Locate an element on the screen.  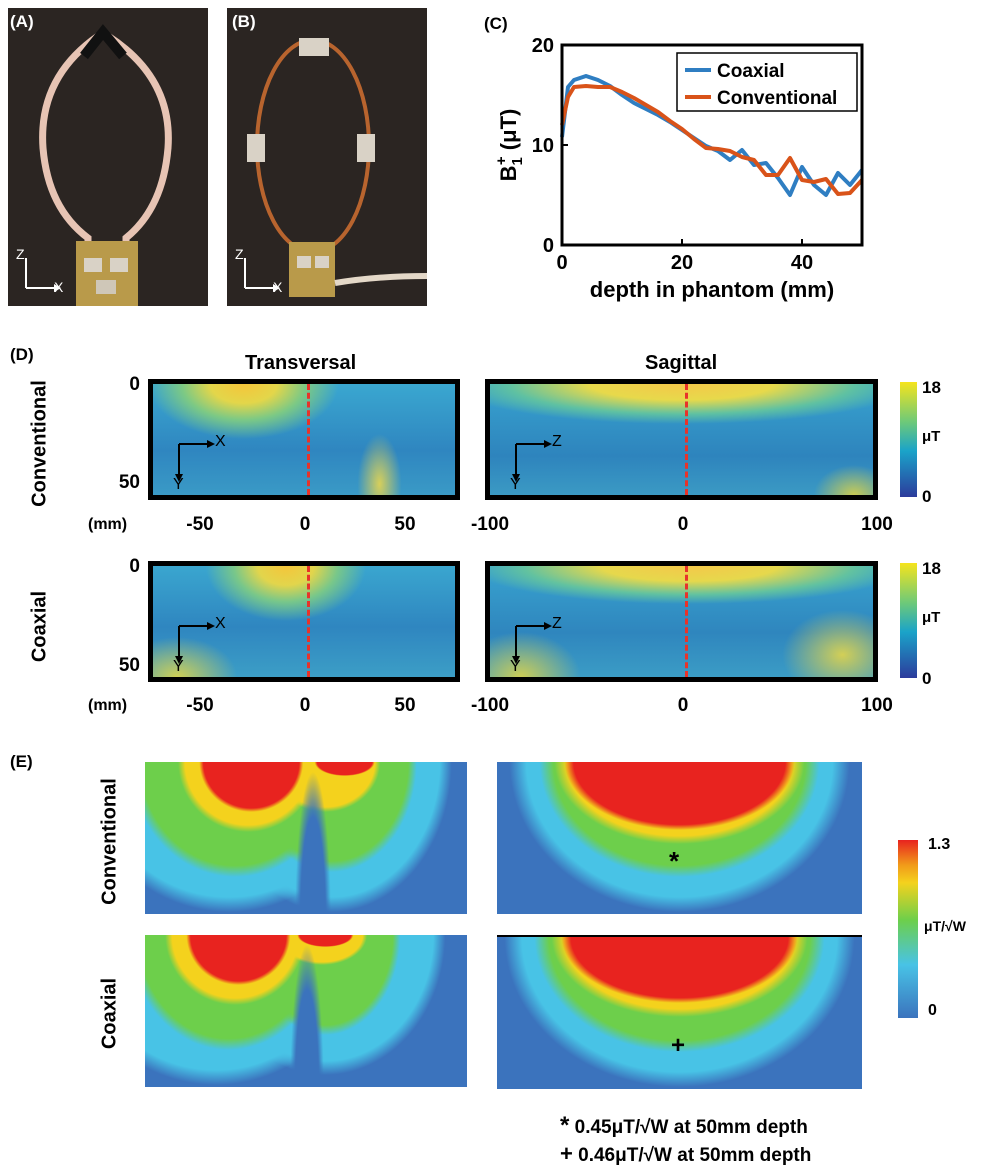
map-sagittal-coaxial: Z Y is located at coordinates (681, 621).